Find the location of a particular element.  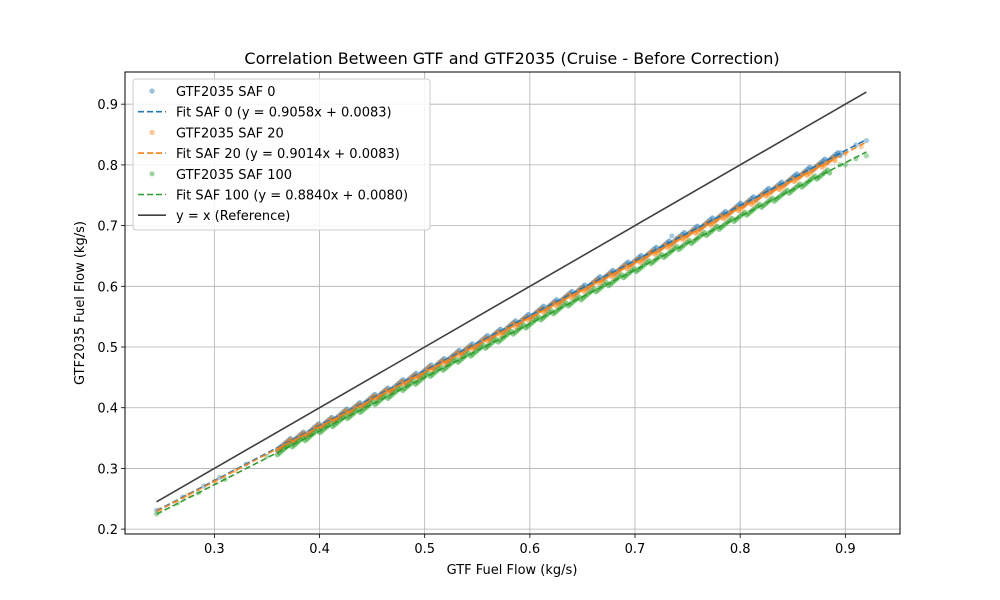

y-tick-label: 0.2 is located at coordinates (107, 530).